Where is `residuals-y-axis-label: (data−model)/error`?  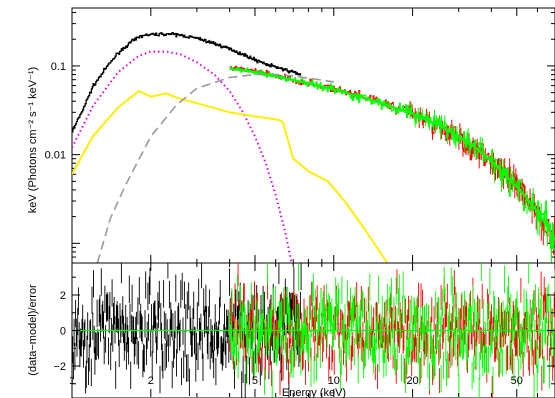
residuals-y-axis-label: (data−model)/error is located at coordinates (33, 330).